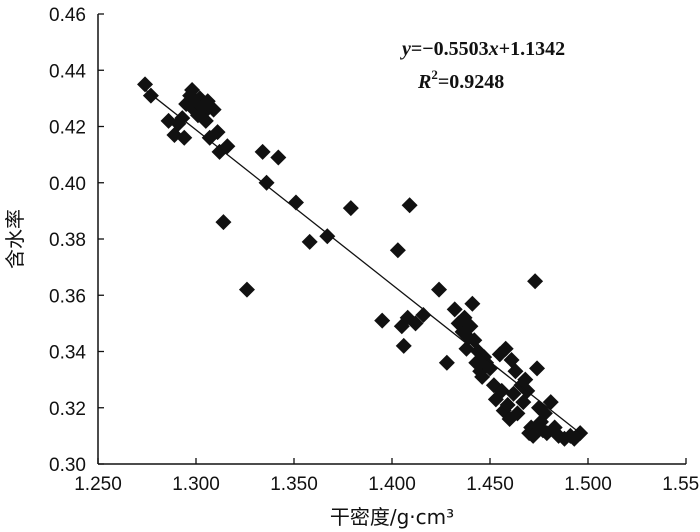  Describe the element at coordinates (67, 184) in the screenshot. I see `y-tick-label: 0.40` at that location.